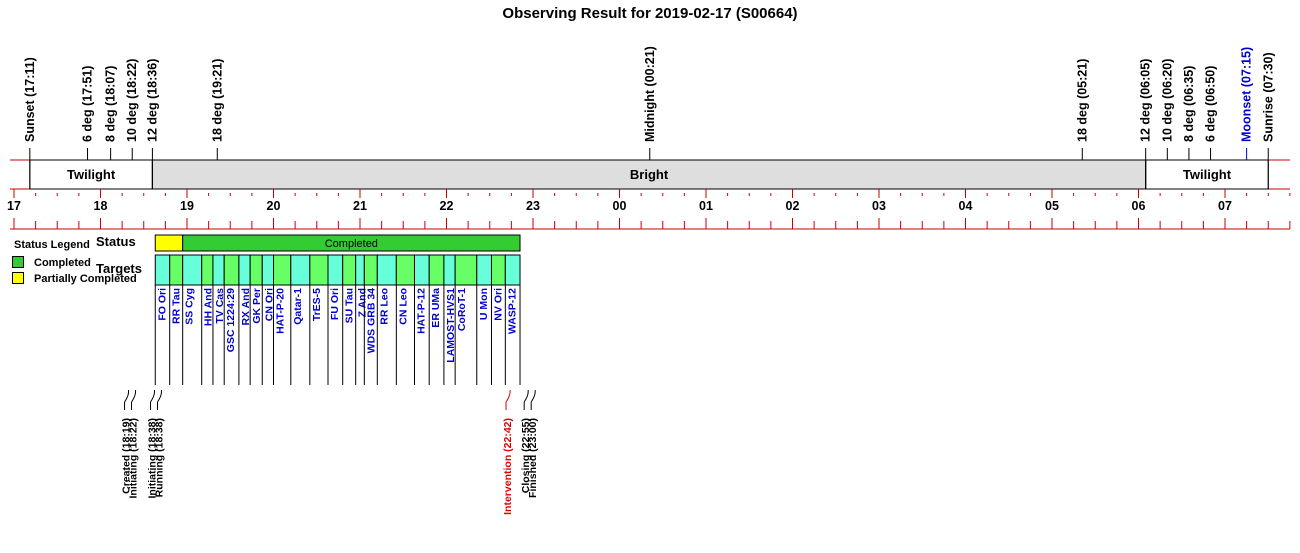  Describe the element at coordinates (533, 206) in the screenshot. I see `time-tick-label: 23` at that location.